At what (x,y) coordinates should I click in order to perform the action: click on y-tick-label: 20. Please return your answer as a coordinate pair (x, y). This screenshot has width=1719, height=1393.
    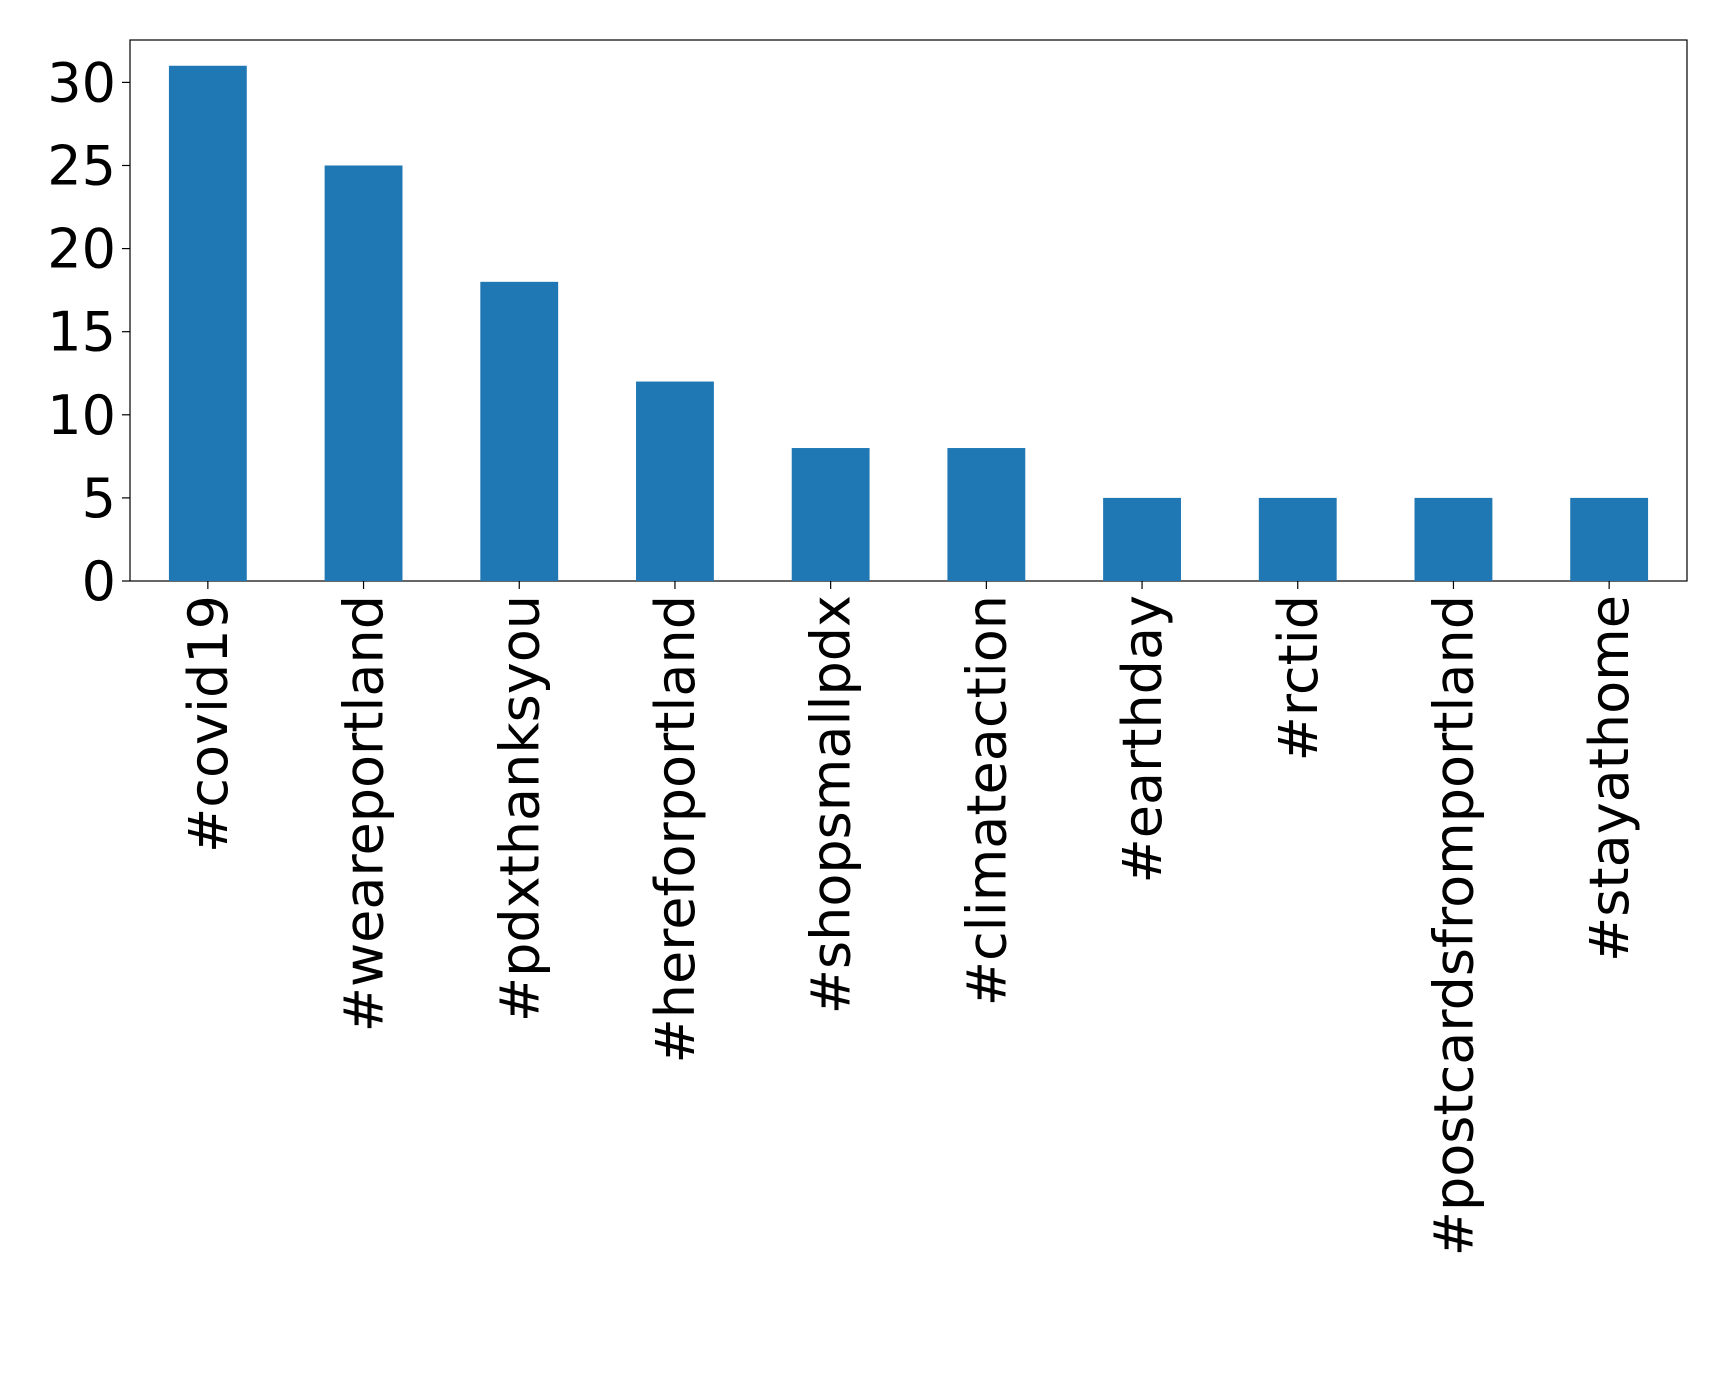
    Looking at the image, I should click on (81, 249).